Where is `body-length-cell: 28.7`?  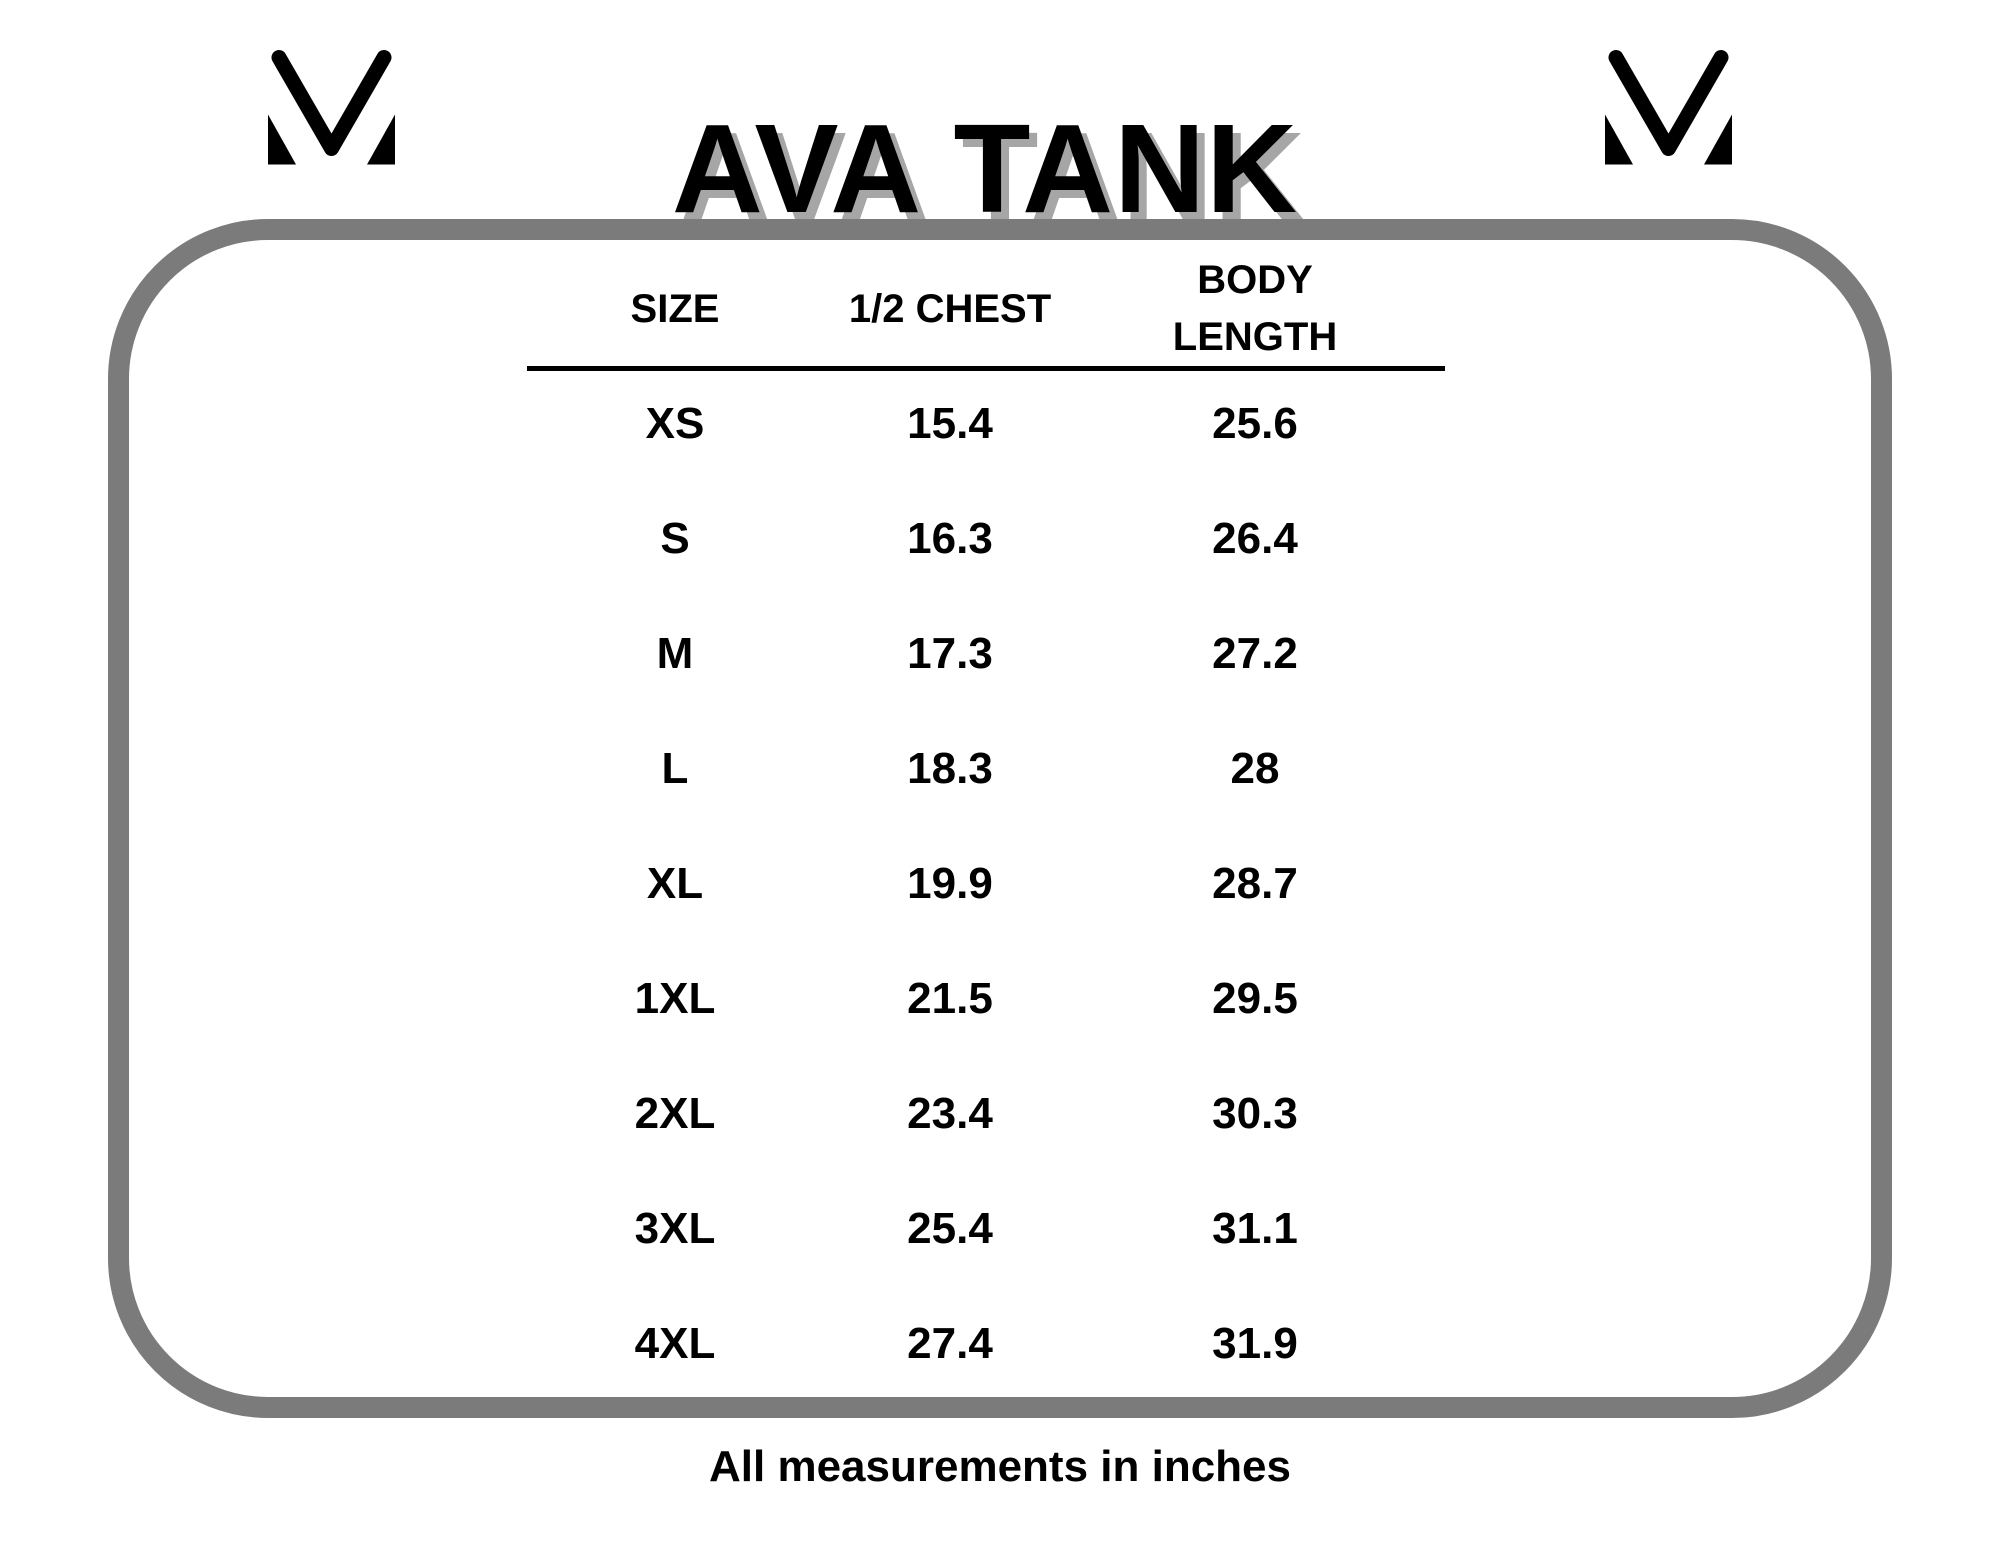 body-length-cell: 28.7 is located at coordinates (1255, 883).